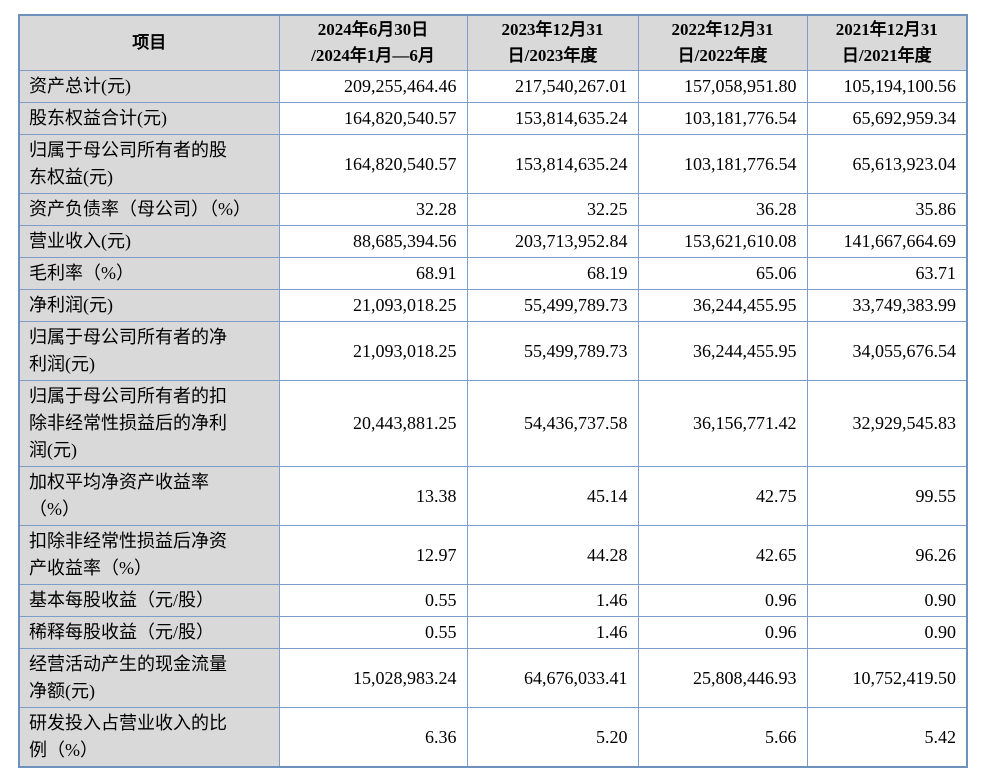 The image size is (992, 768). I want to click on value-cell: 35.86, so click(887, 209).